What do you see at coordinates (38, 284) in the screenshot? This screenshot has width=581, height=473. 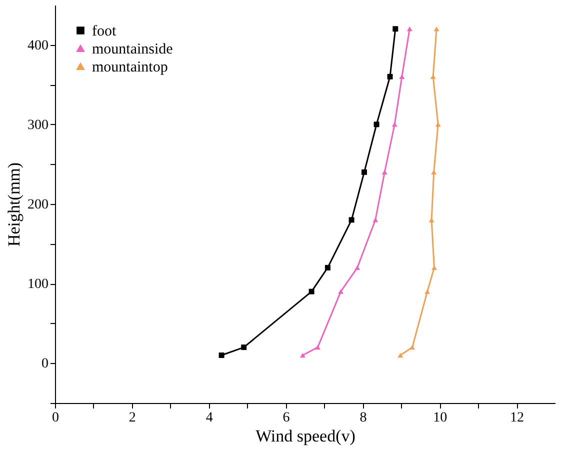 I see `y-tick-label: 100` at bounding box center [38, 284].